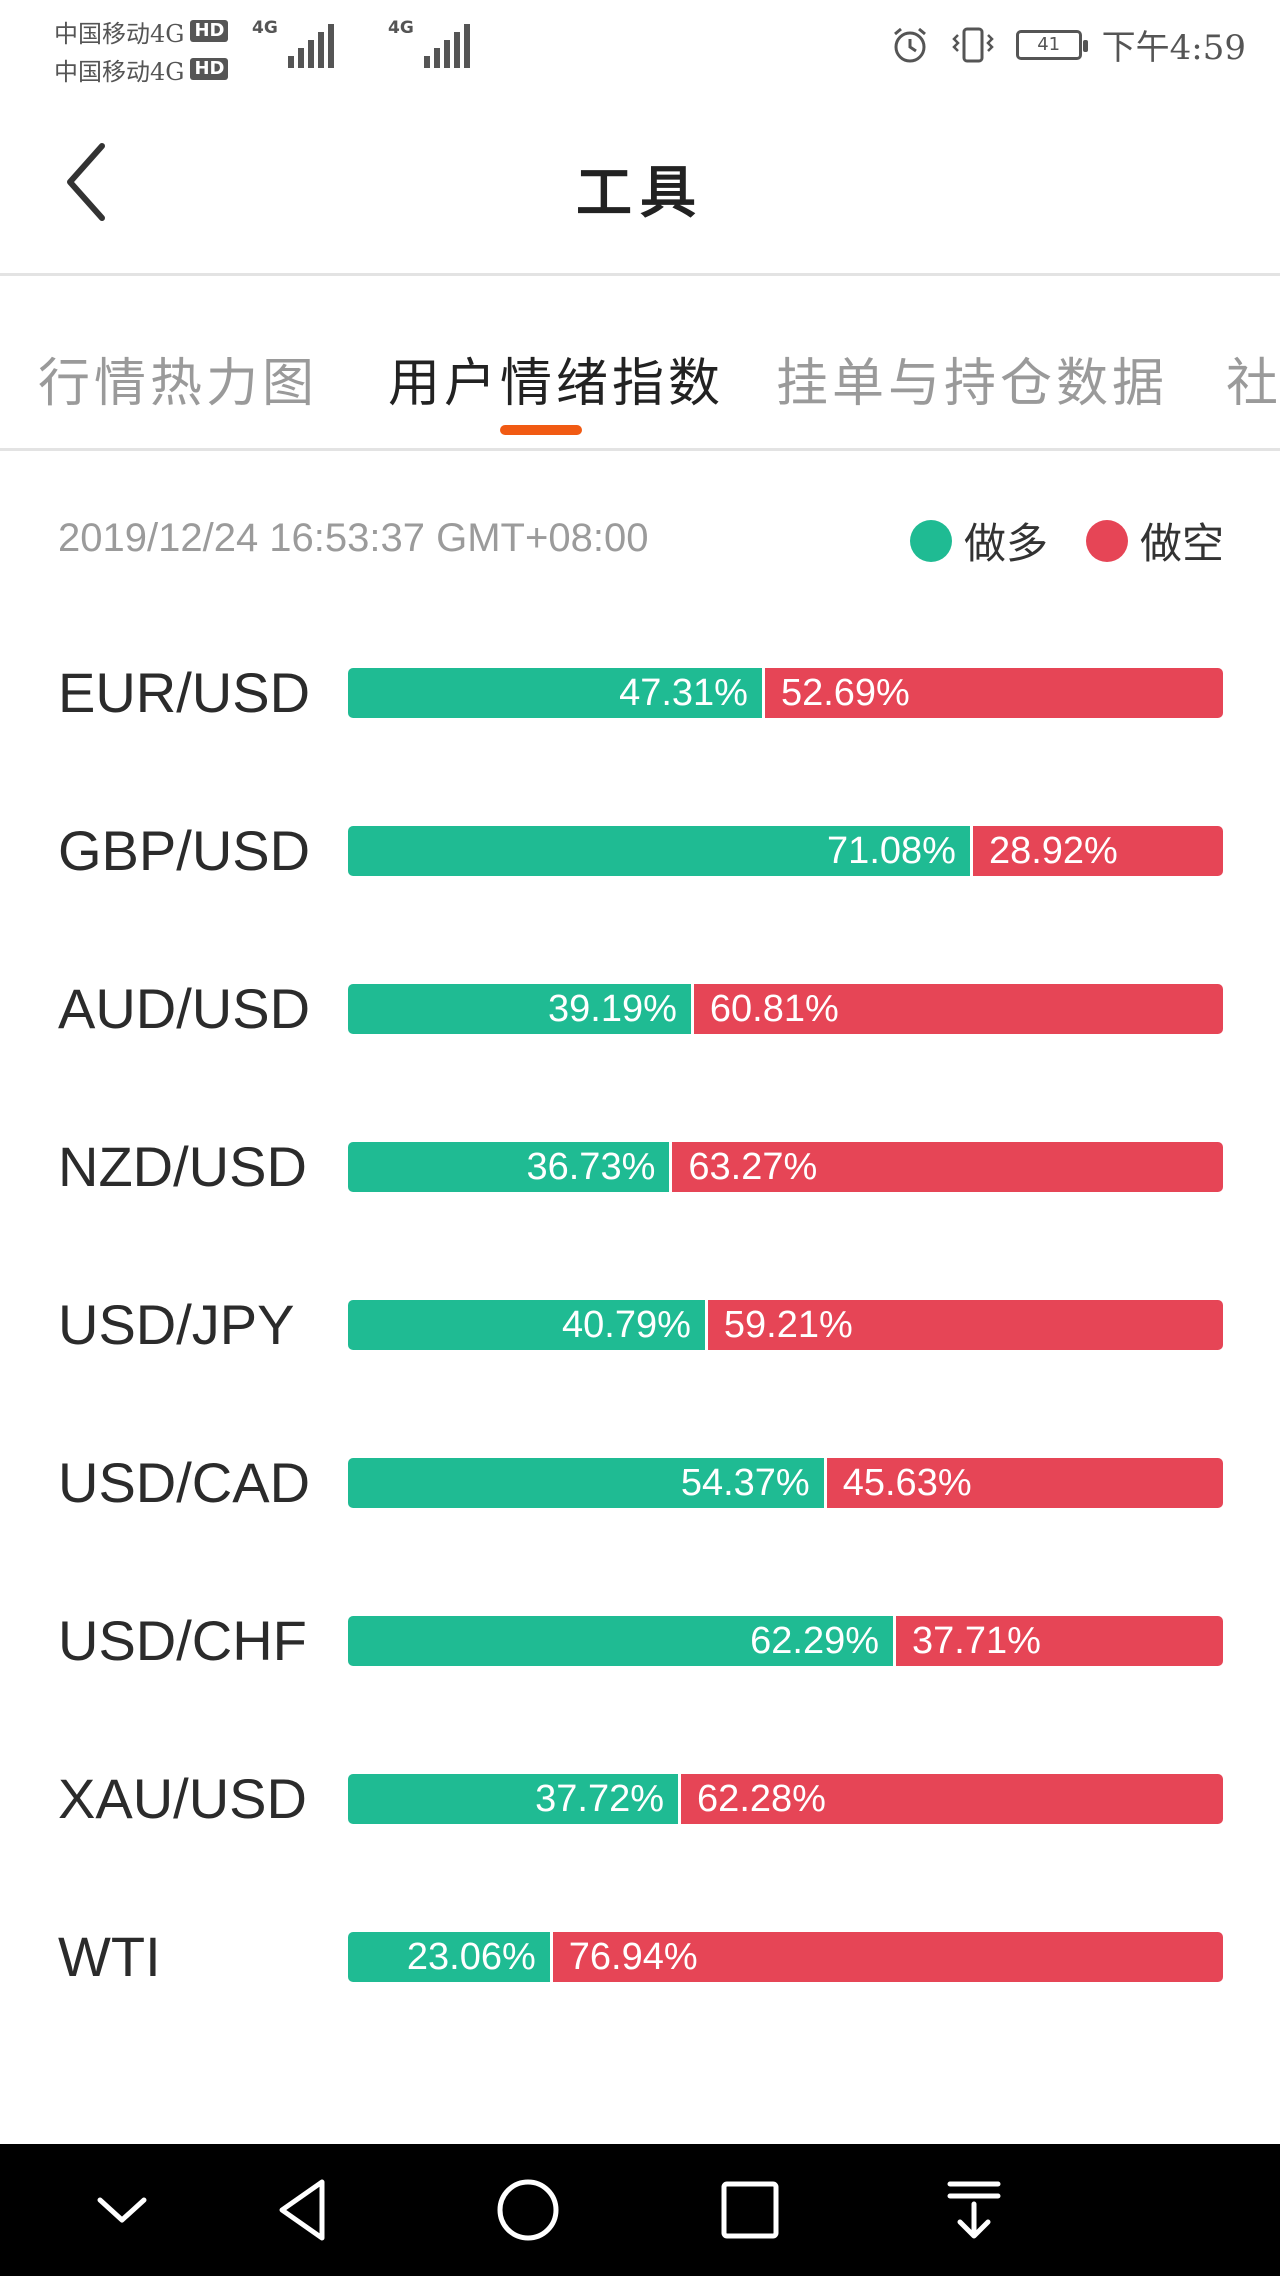 This screenshot has height=2276, width=1280. What do you see at coordinates (555, 693) in the screenshot?
I see `long-segment: 47.31%` at bounding box center [555, 693].